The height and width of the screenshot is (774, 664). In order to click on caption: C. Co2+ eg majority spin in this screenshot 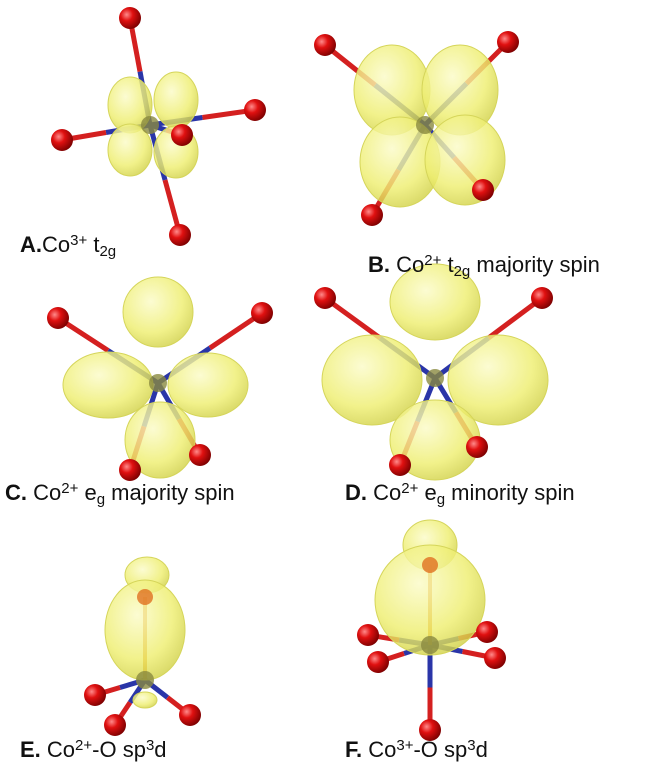, I will do `click(120, 494)`.